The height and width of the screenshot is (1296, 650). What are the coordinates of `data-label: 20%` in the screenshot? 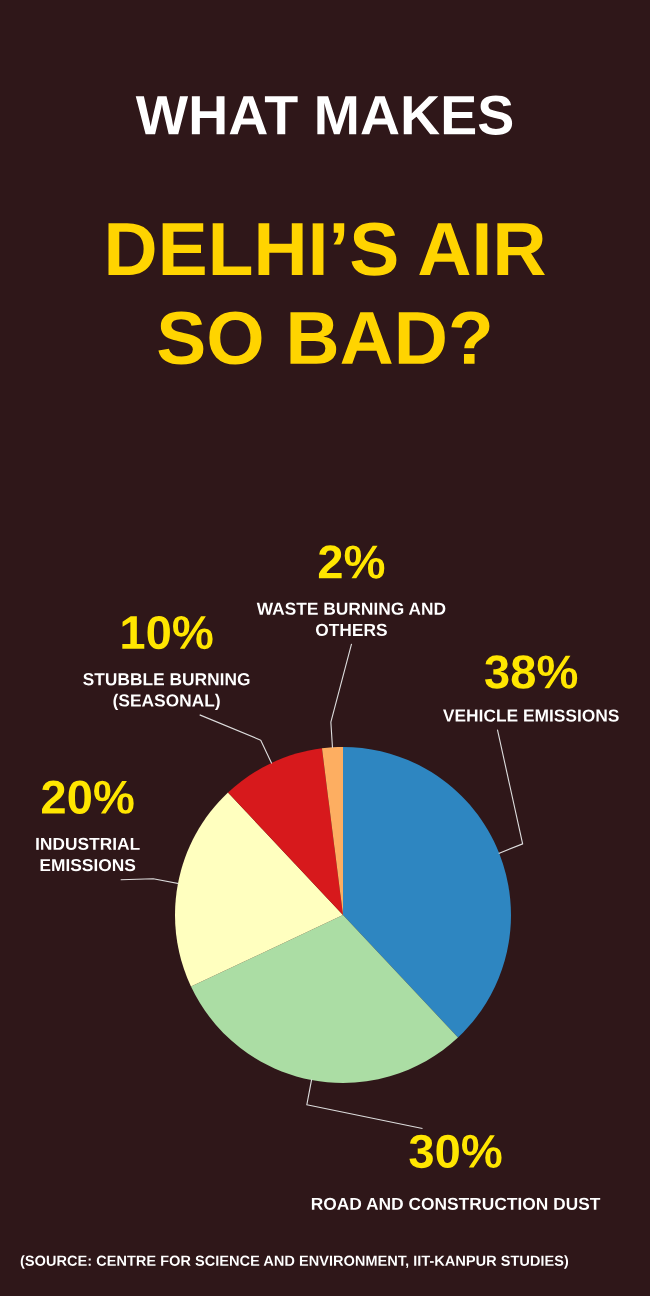 It's located at (88, 797).